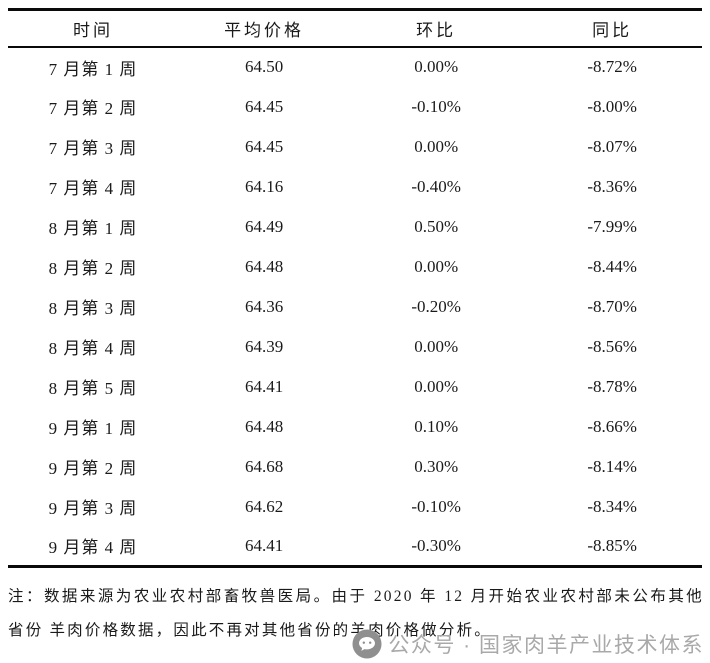  Describe the element at coordinates (264, 186) in the screenshot. I see `table-cell-price: 64.16` at that location.